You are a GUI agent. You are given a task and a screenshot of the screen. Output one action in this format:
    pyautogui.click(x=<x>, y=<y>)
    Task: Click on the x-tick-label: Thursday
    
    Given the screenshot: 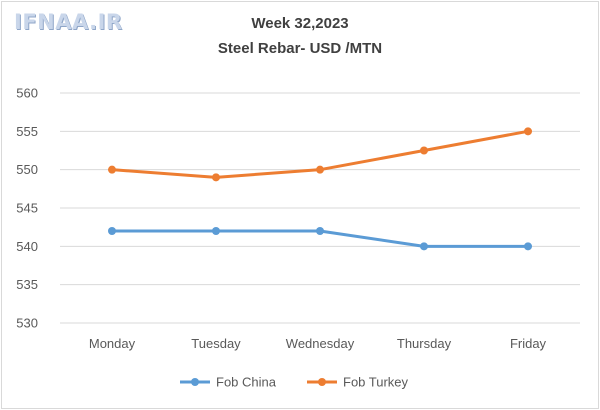 What is the action you would take?
    pyautogui.click(x=424, y=343)
    